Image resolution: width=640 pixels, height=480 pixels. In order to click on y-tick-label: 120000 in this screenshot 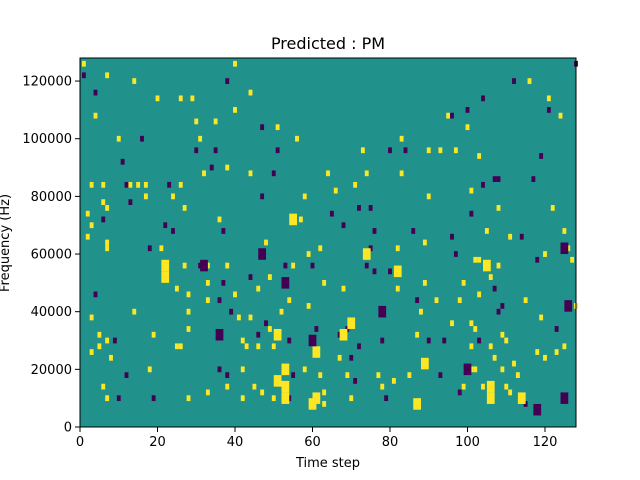, I will do `click(47, 82)`.